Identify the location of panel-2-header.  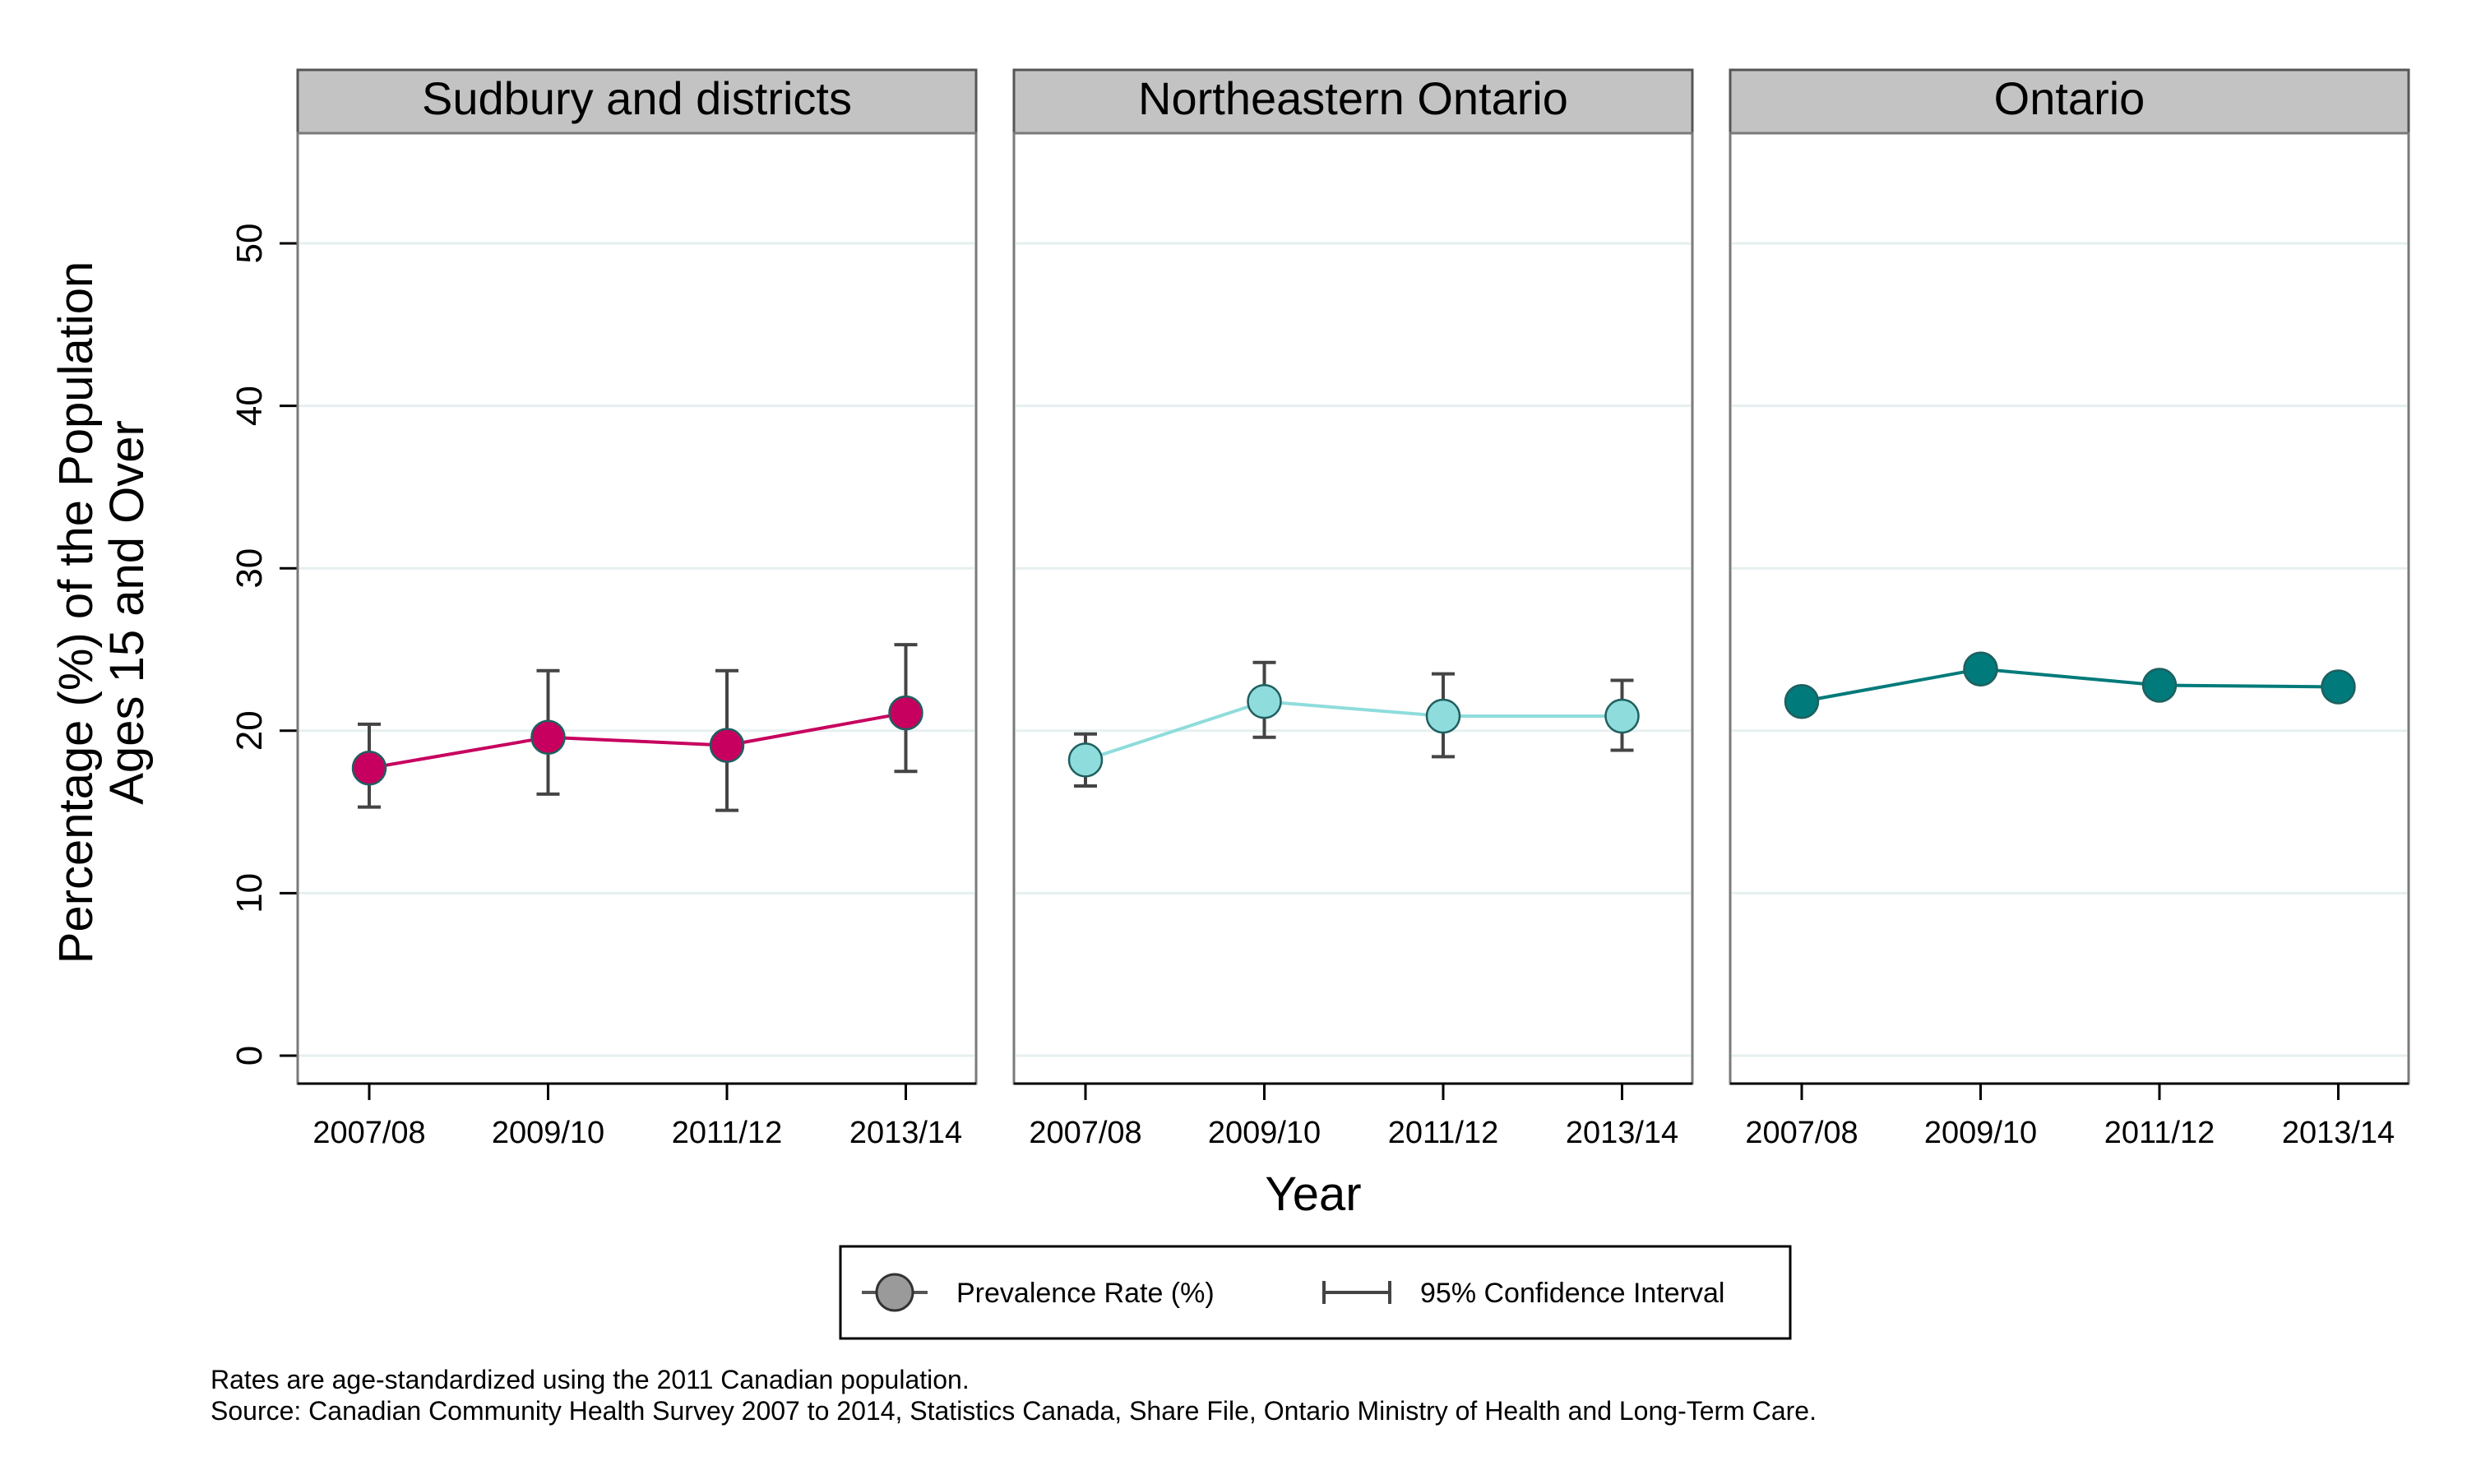
(1353, 101).